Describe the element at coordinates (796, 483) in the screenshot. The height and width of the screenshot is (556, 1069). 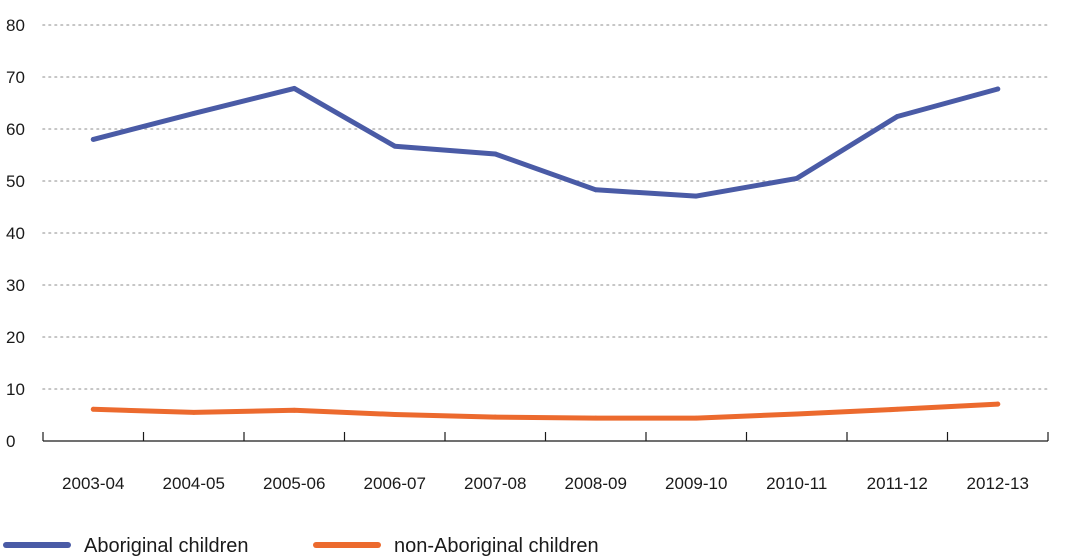
I see `x-tick-label-2010-11: 2010-11` at that location.